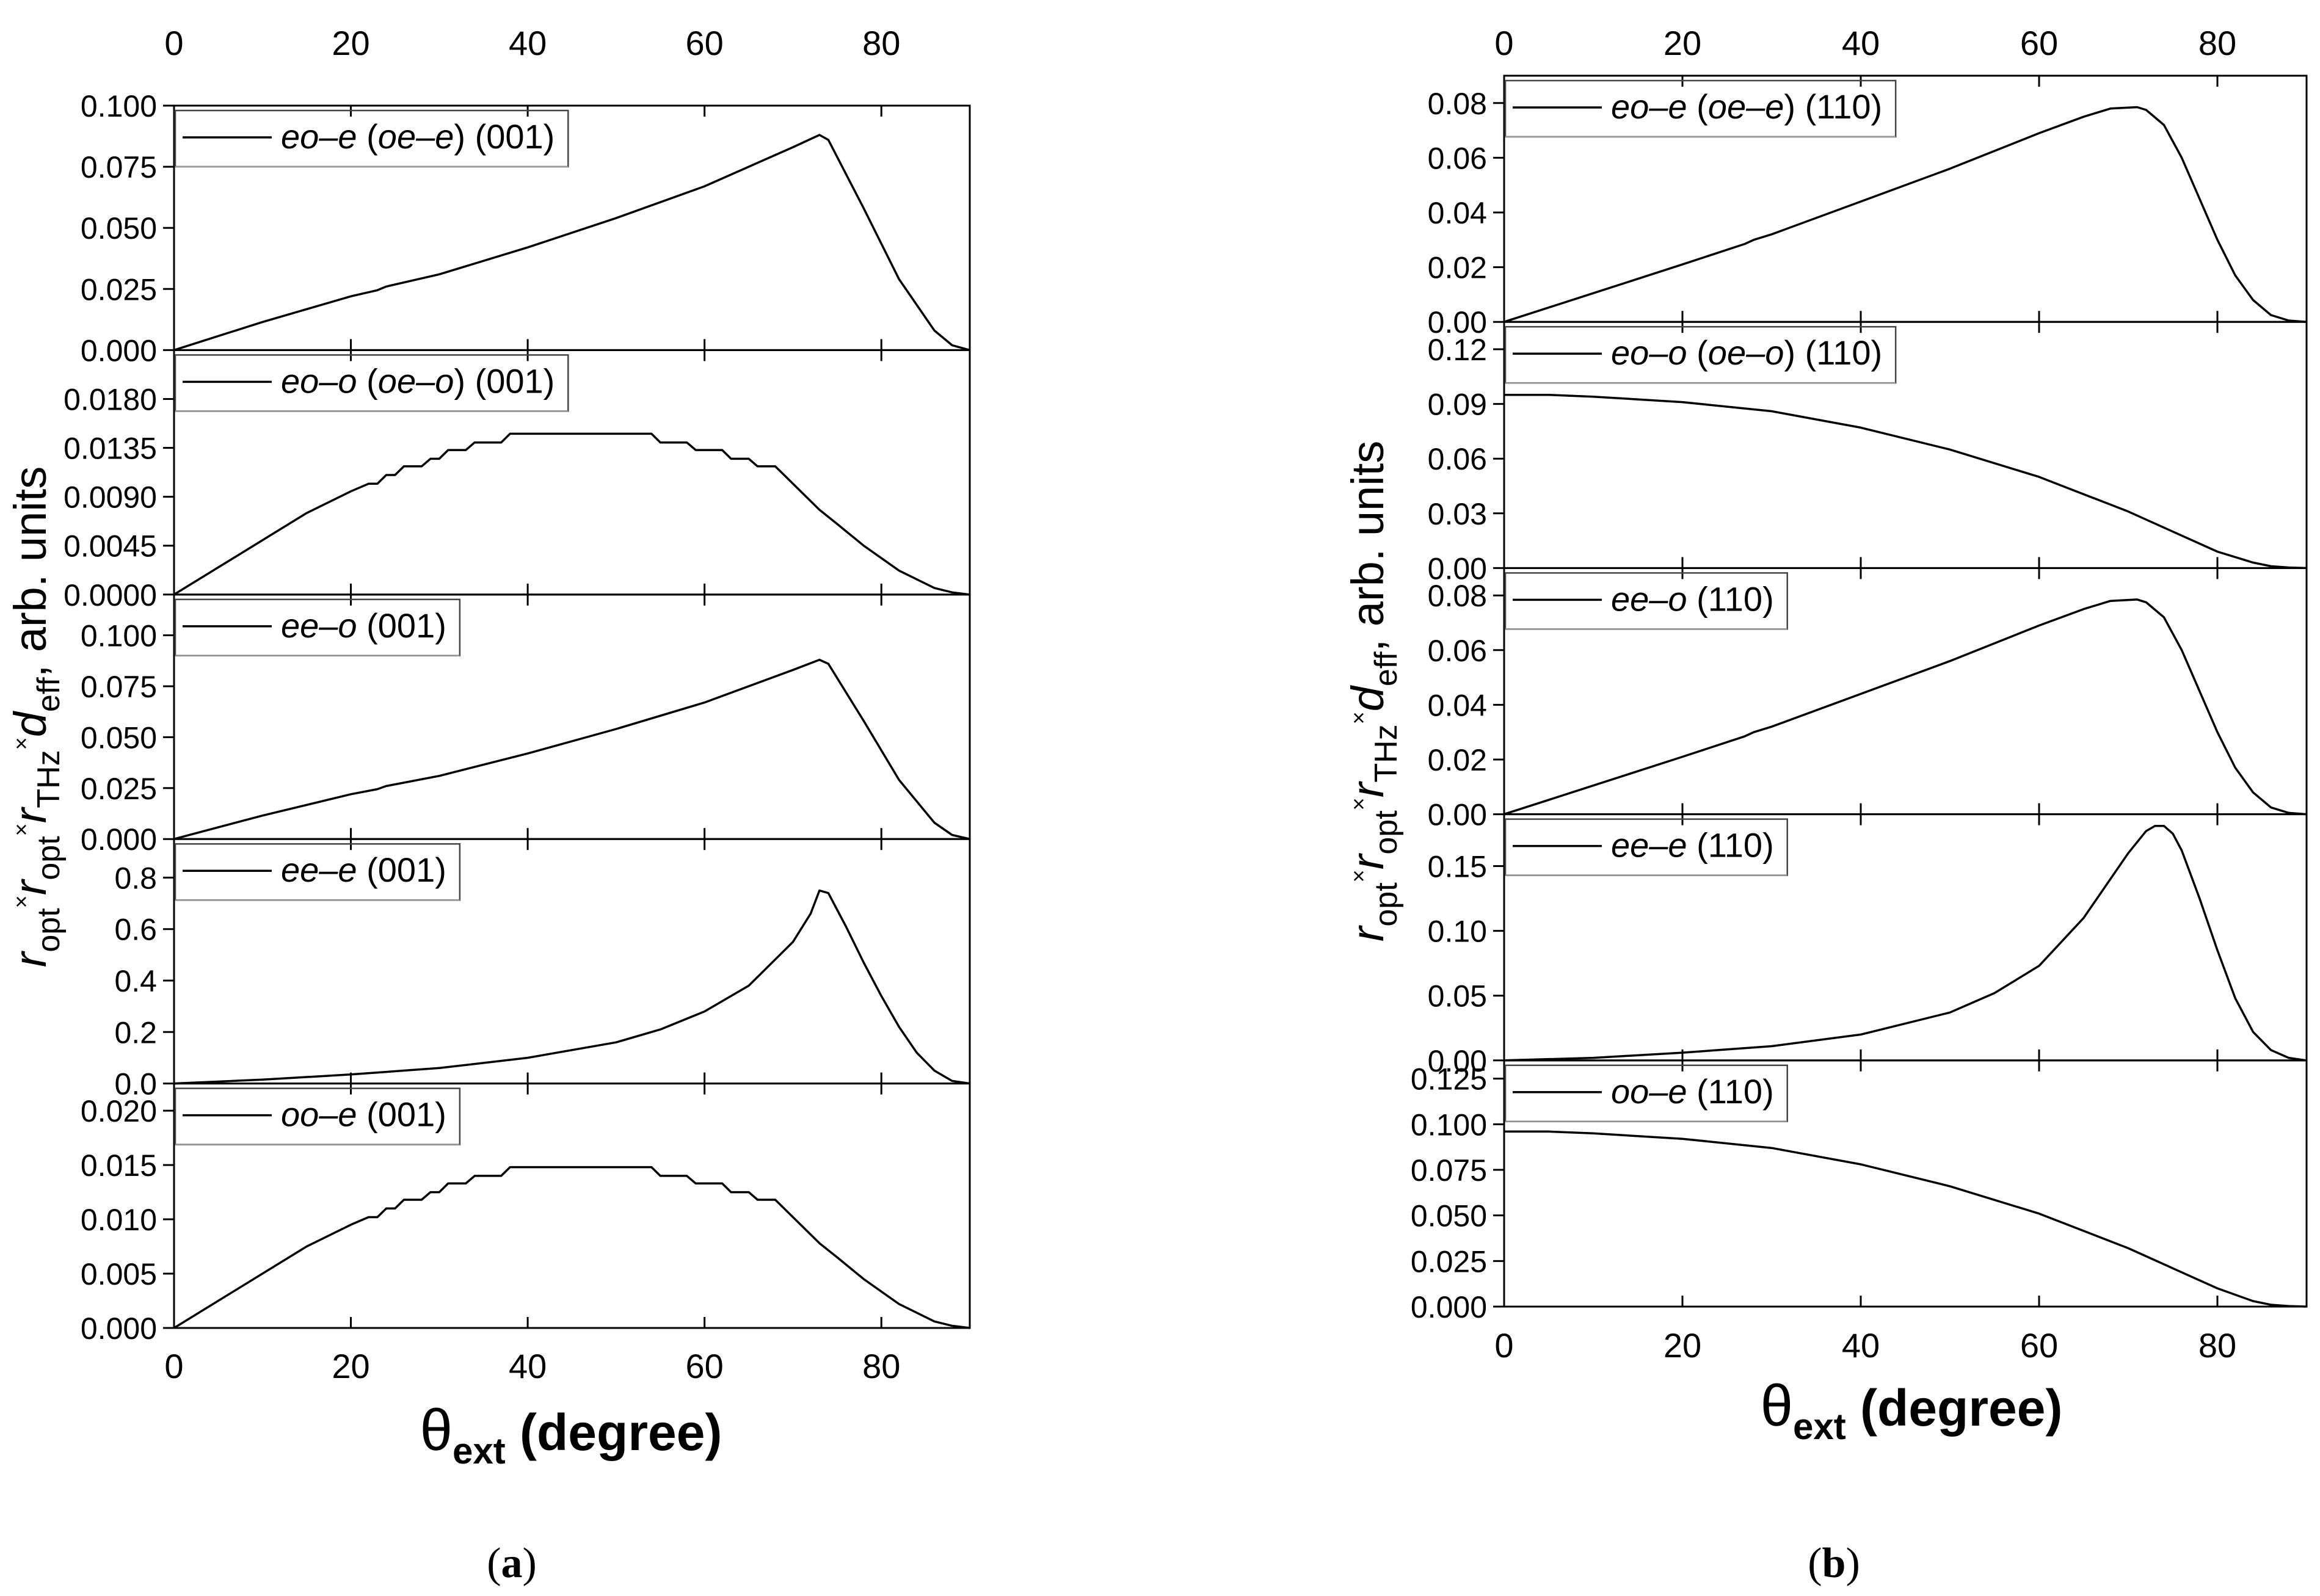 The width and height of the screenshot is (2320, 1596). I want to click on x-top-tick-label: 60, so click(2039, 43).